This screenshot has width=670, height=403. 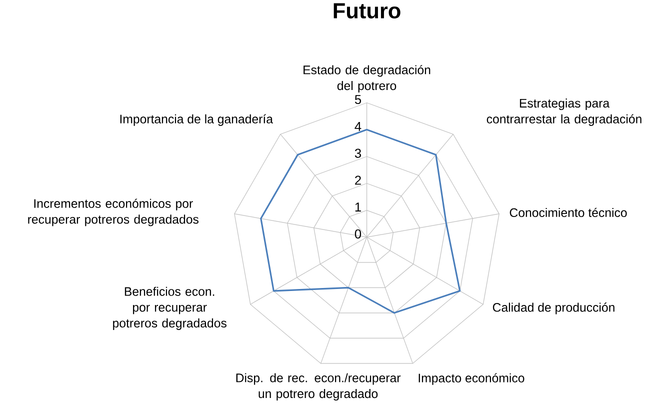 I want to click on y-tick-label: 5, so click(x=358, y=99).